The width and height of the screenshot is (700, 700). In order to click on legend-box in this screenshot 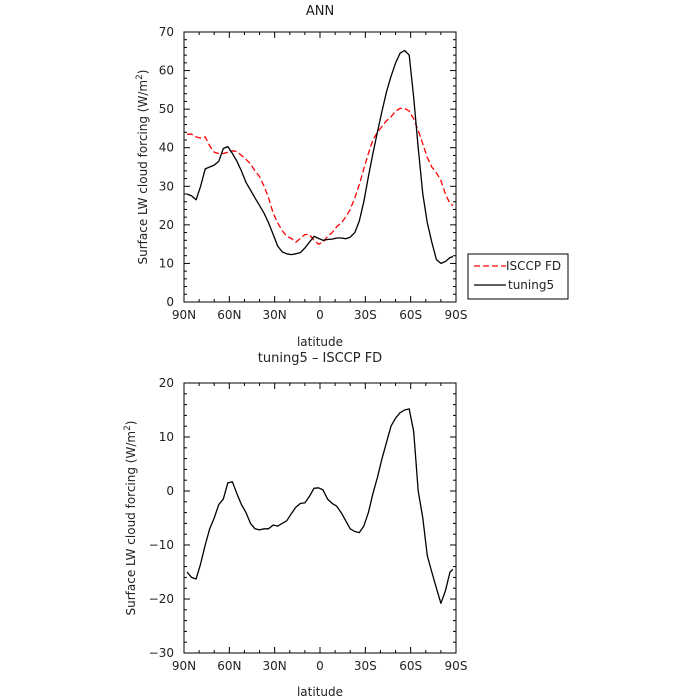, I will do `click(518, 276)`.